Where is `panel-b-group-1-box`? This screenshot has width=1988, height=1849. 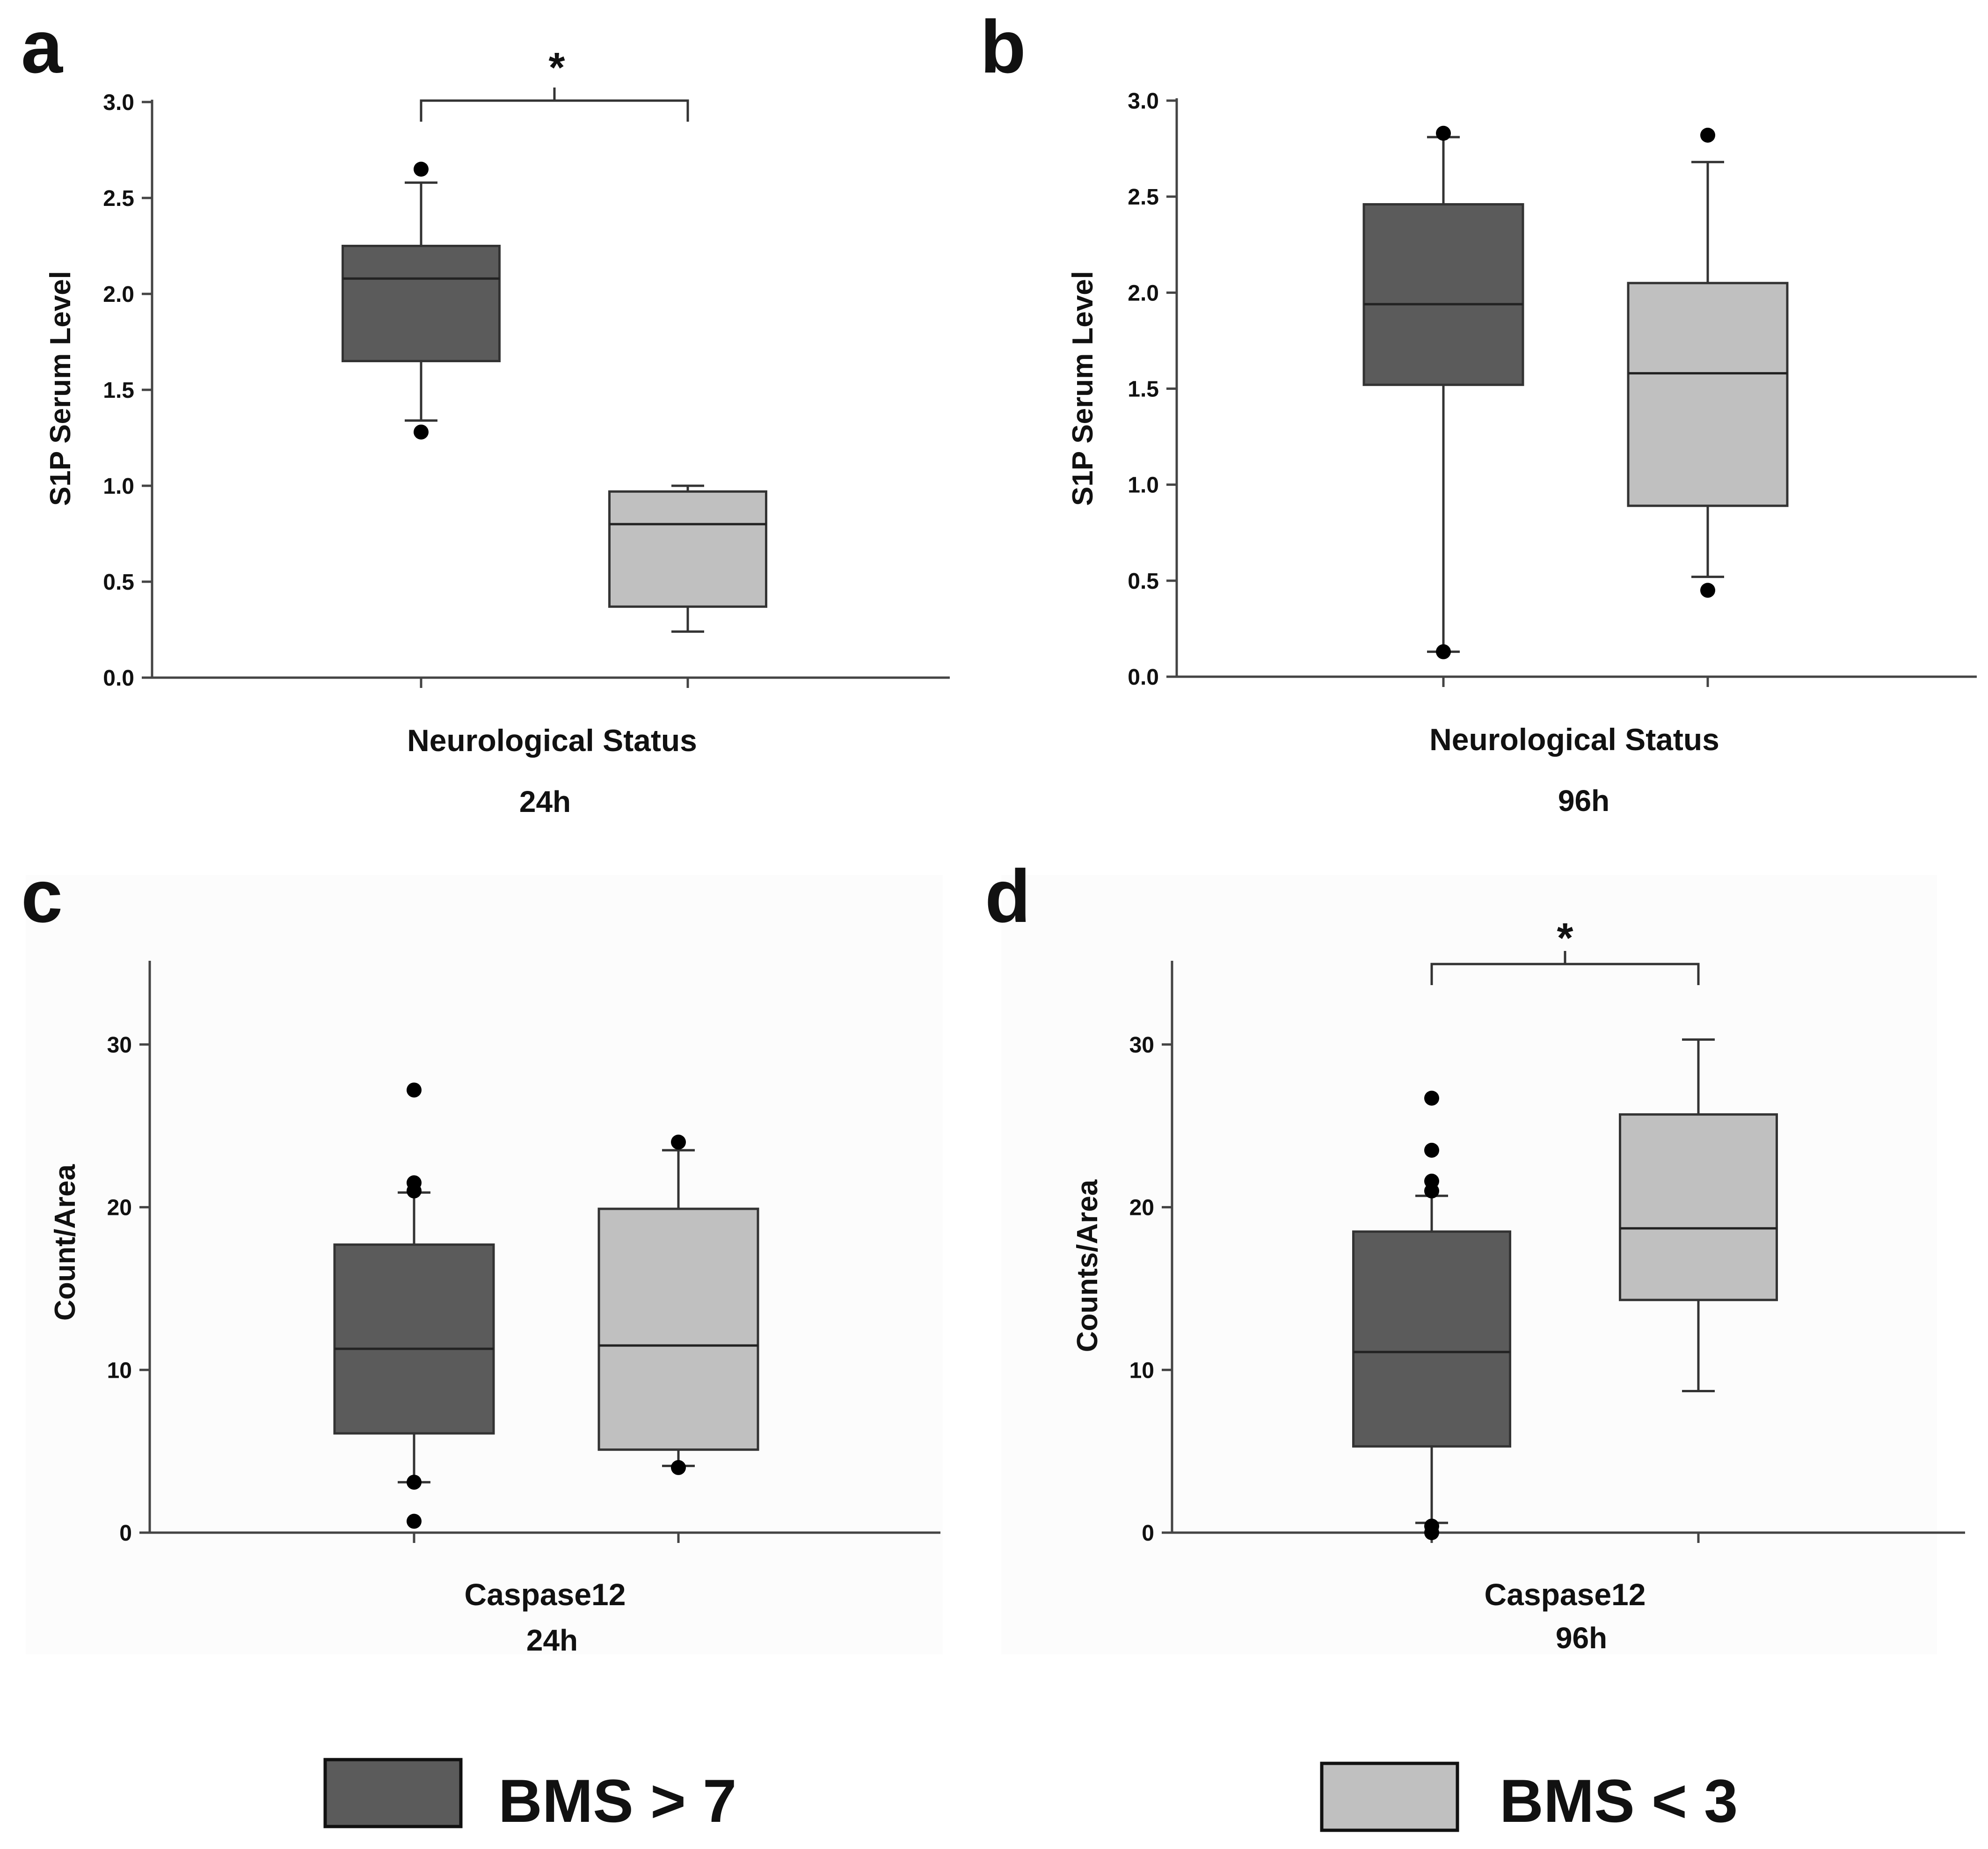 panel-b-group-1-box is located at coordinates (1443, 294).